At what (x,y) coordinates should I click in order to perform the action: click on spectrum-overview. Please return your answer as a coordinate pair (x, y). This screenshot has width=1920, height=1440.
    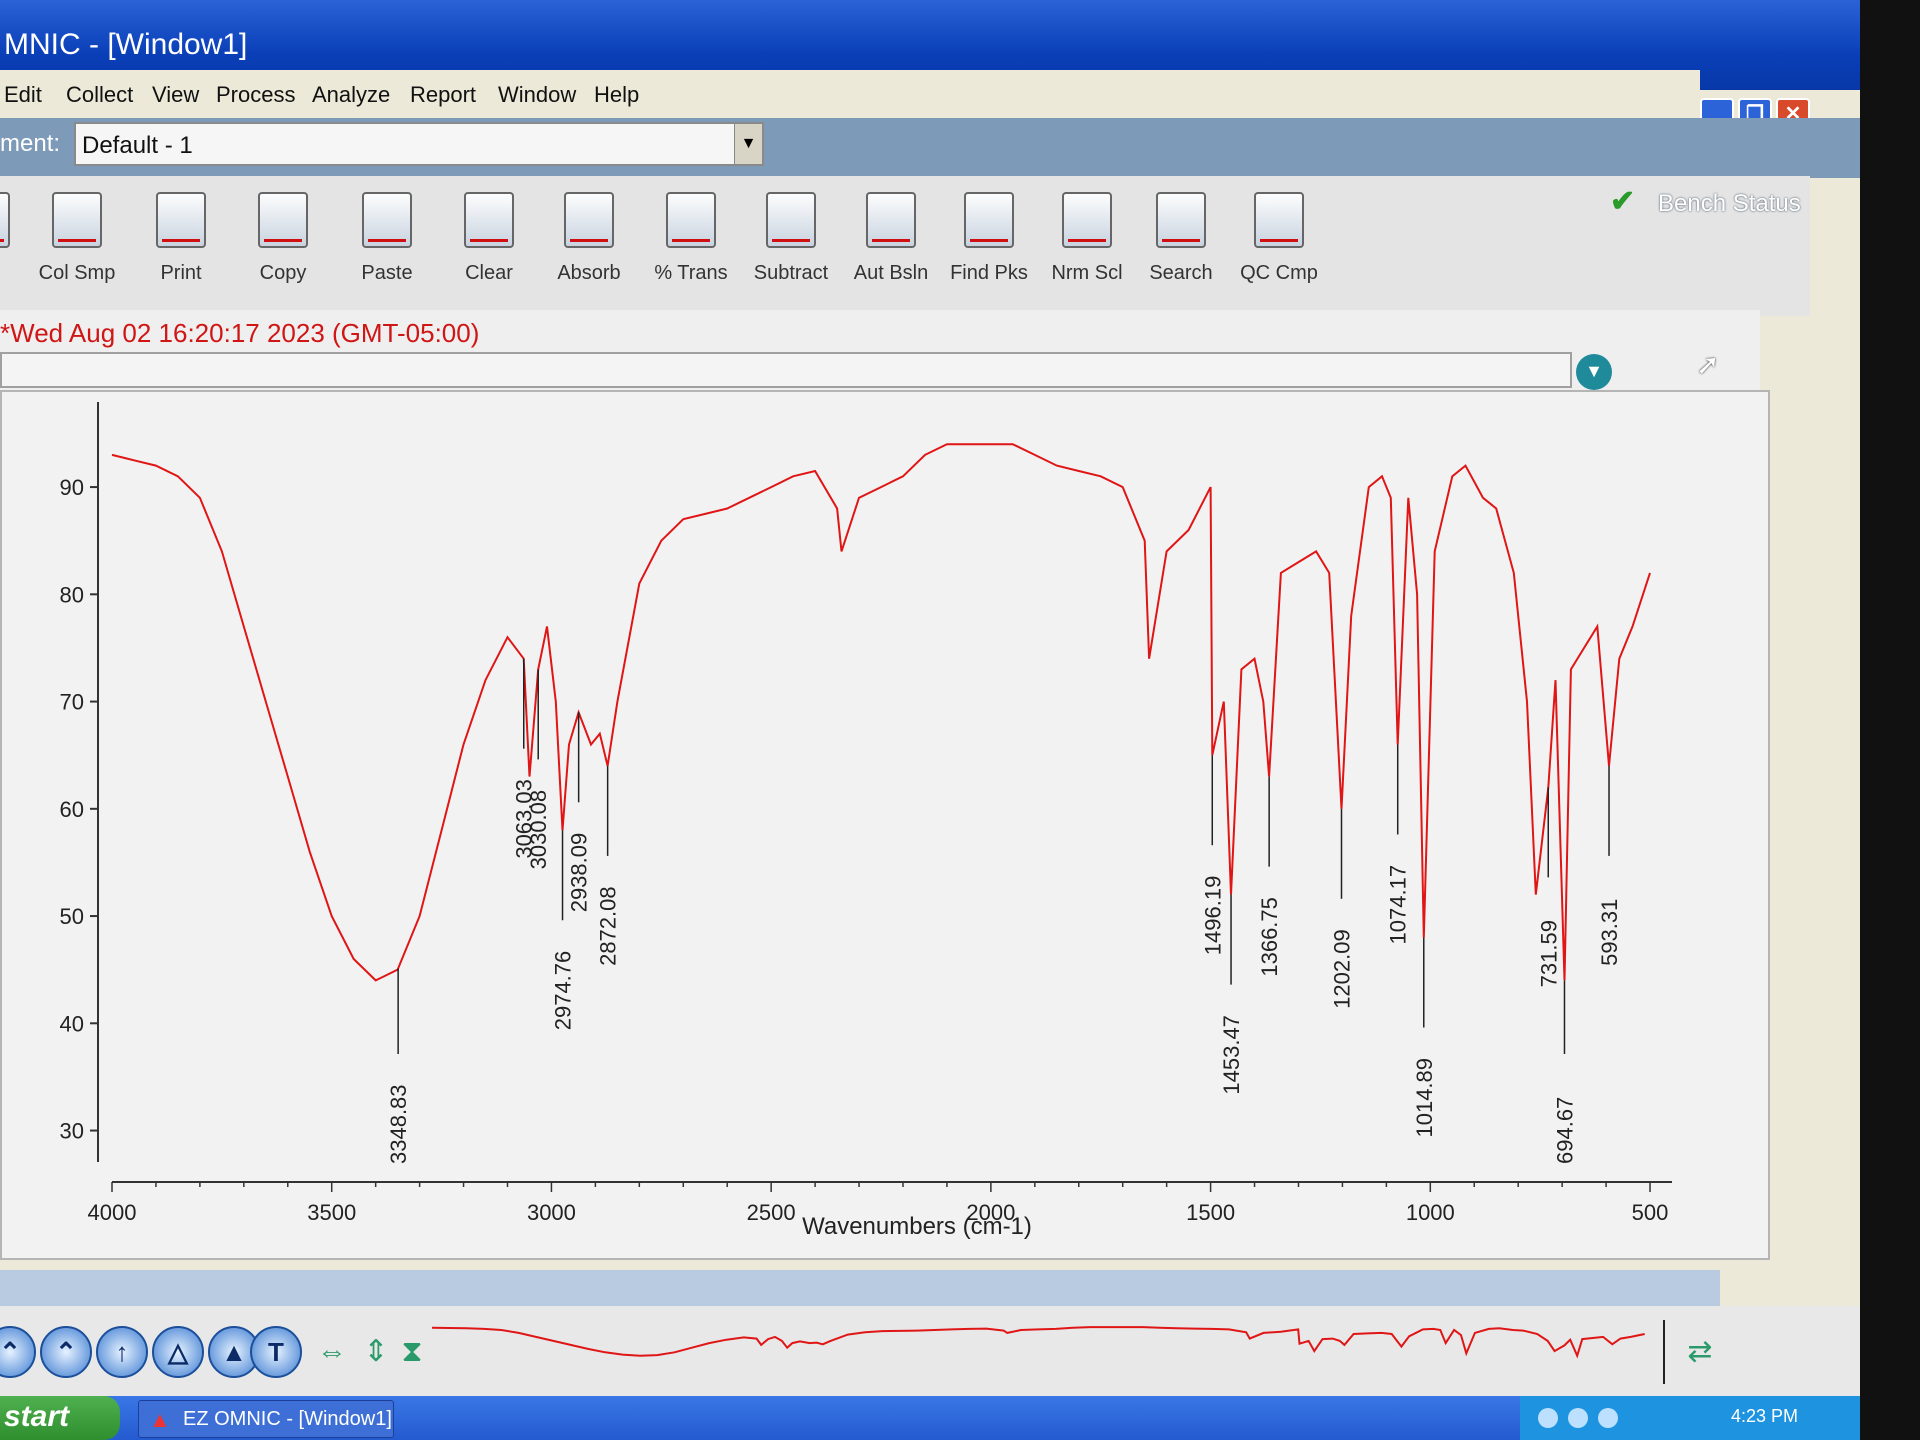
    Looking at the image, I should click on (1048, 1352).